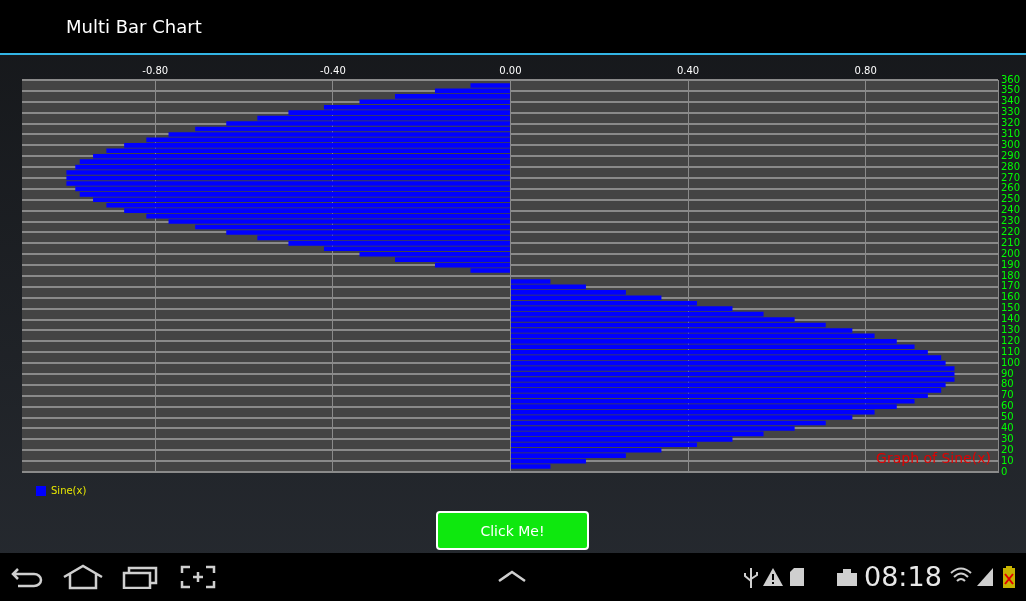 The image size is (1026, 601). What do you see at coordinates (332, 70) in the screenshot?
I see `x-tick-label: -0.40` at bounding box center [332, 70].